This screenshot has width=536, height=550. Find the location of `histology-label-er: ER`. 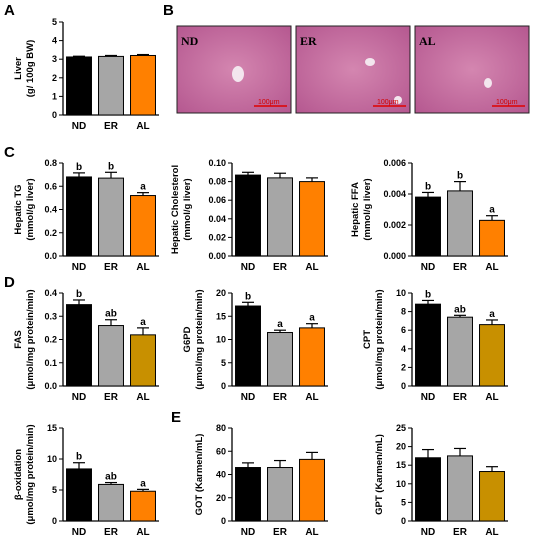

histology-label-er: ER is located at coordinates (308, 41).